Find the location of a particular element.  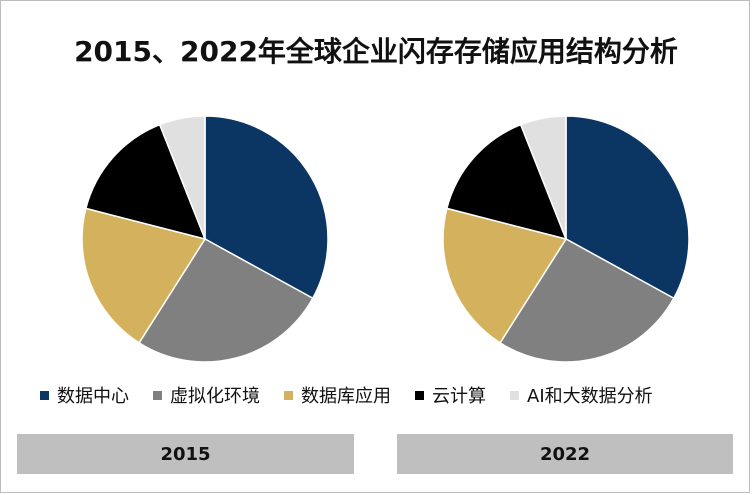

legend-item-cloud: 云计算 is located at coordinates (450, 395).